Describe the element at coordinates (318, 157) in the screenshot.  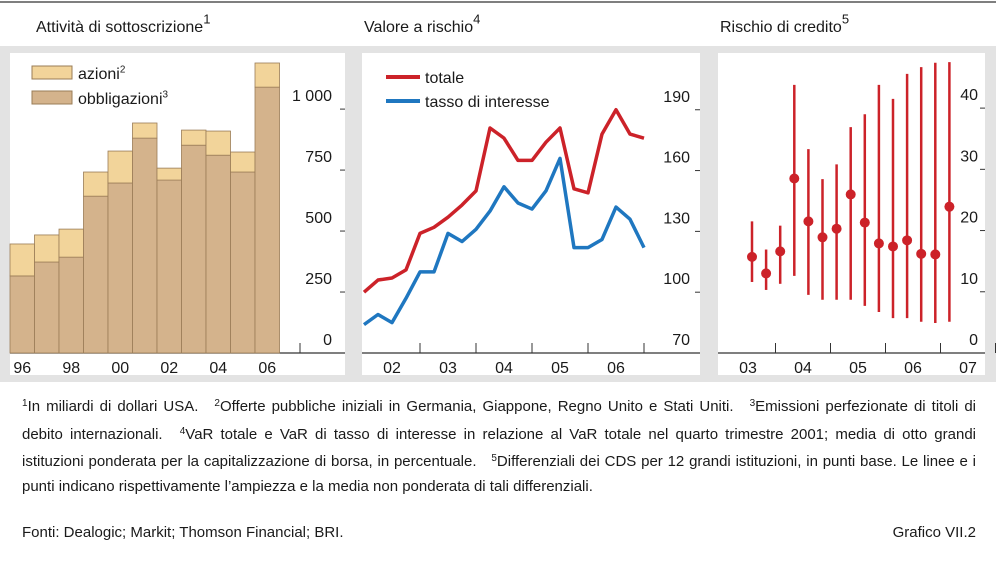
I see `y-tick-label: 750` at that location.